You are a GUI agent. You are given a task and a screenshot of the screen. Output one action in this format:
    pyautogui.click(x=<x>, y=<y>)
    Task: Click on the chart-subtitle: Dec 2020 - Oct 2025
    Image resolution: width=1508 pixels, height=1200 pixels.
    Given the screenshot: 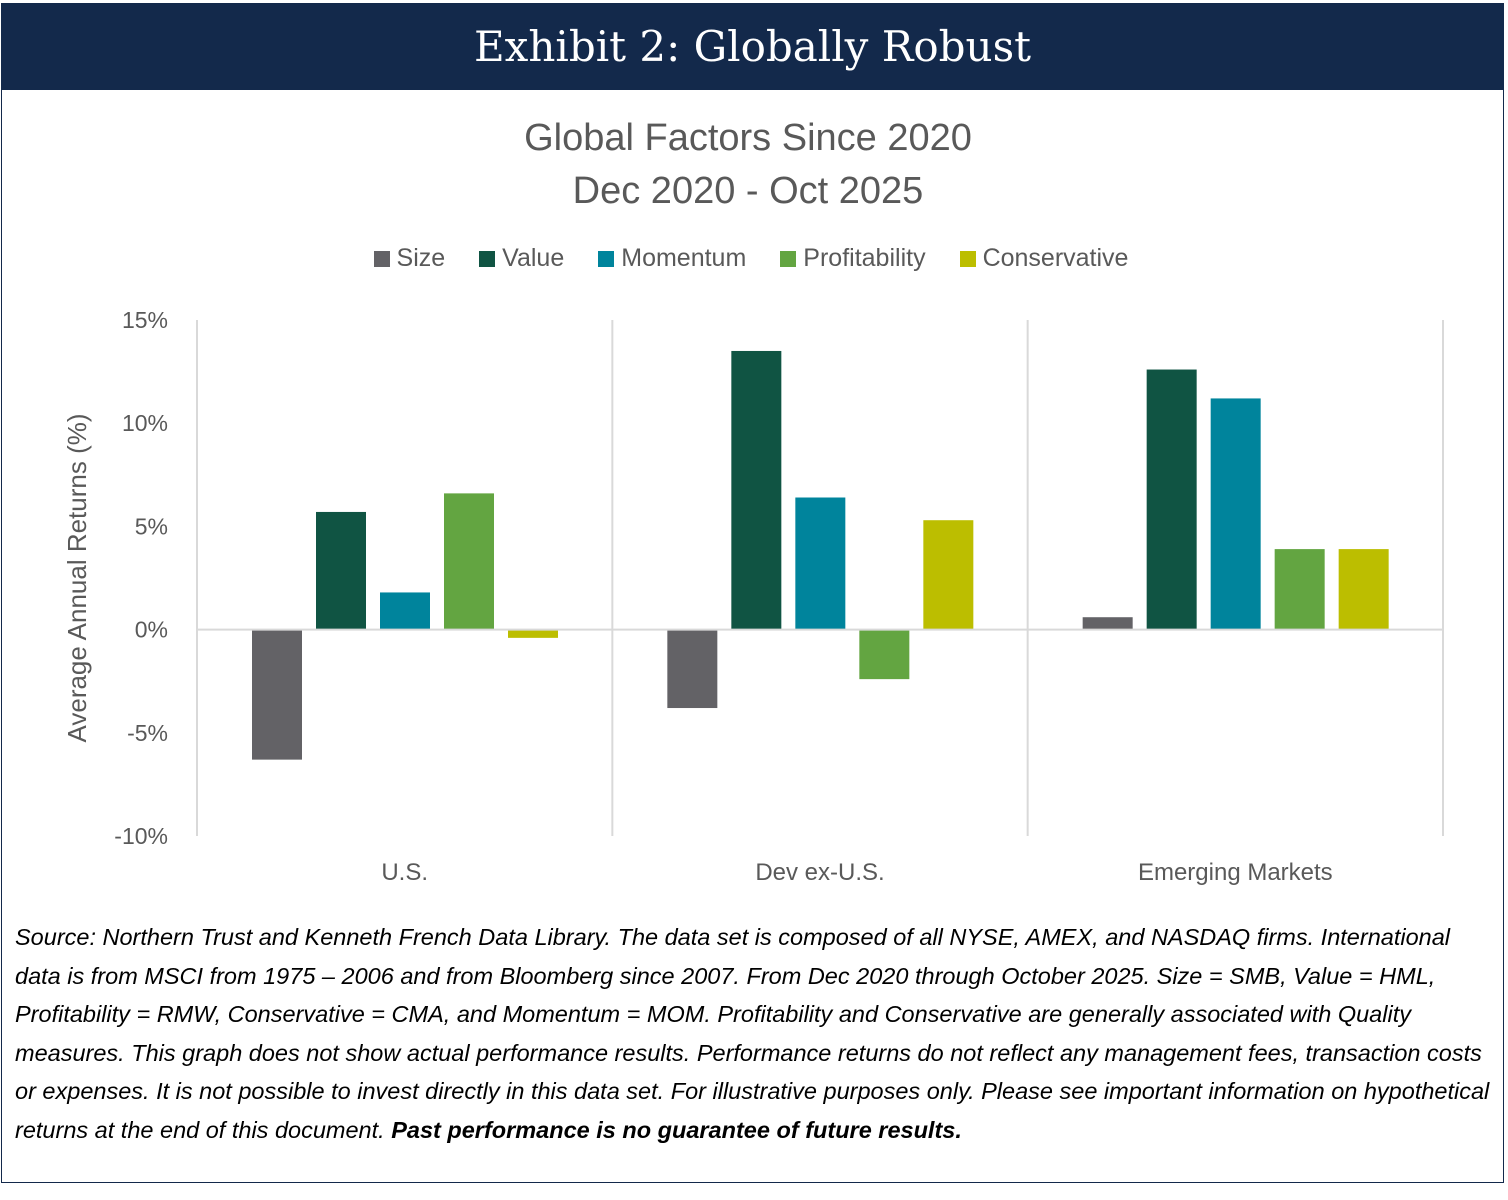 What is the action you would take?
    pyautogui.click(x=748, y=191)
    